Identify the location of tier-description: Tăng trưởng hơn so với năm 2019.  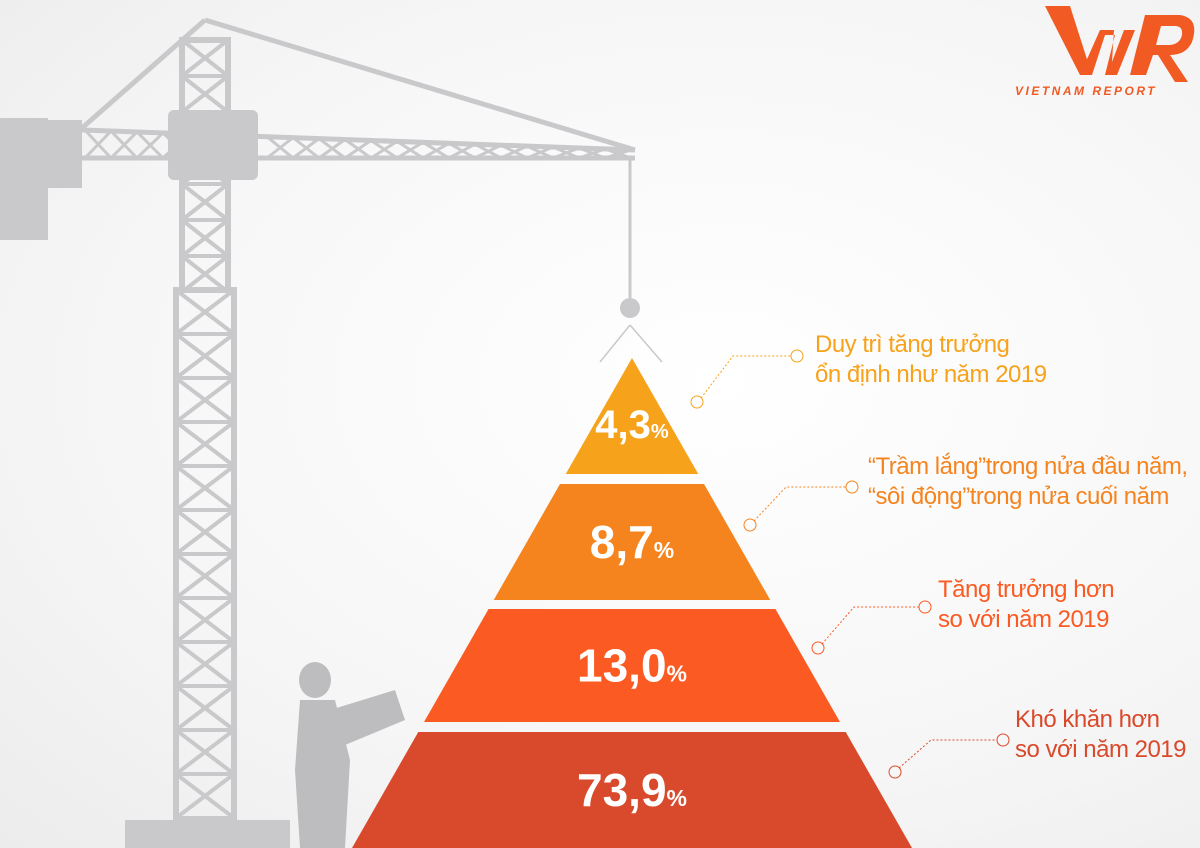
(1026, 605).